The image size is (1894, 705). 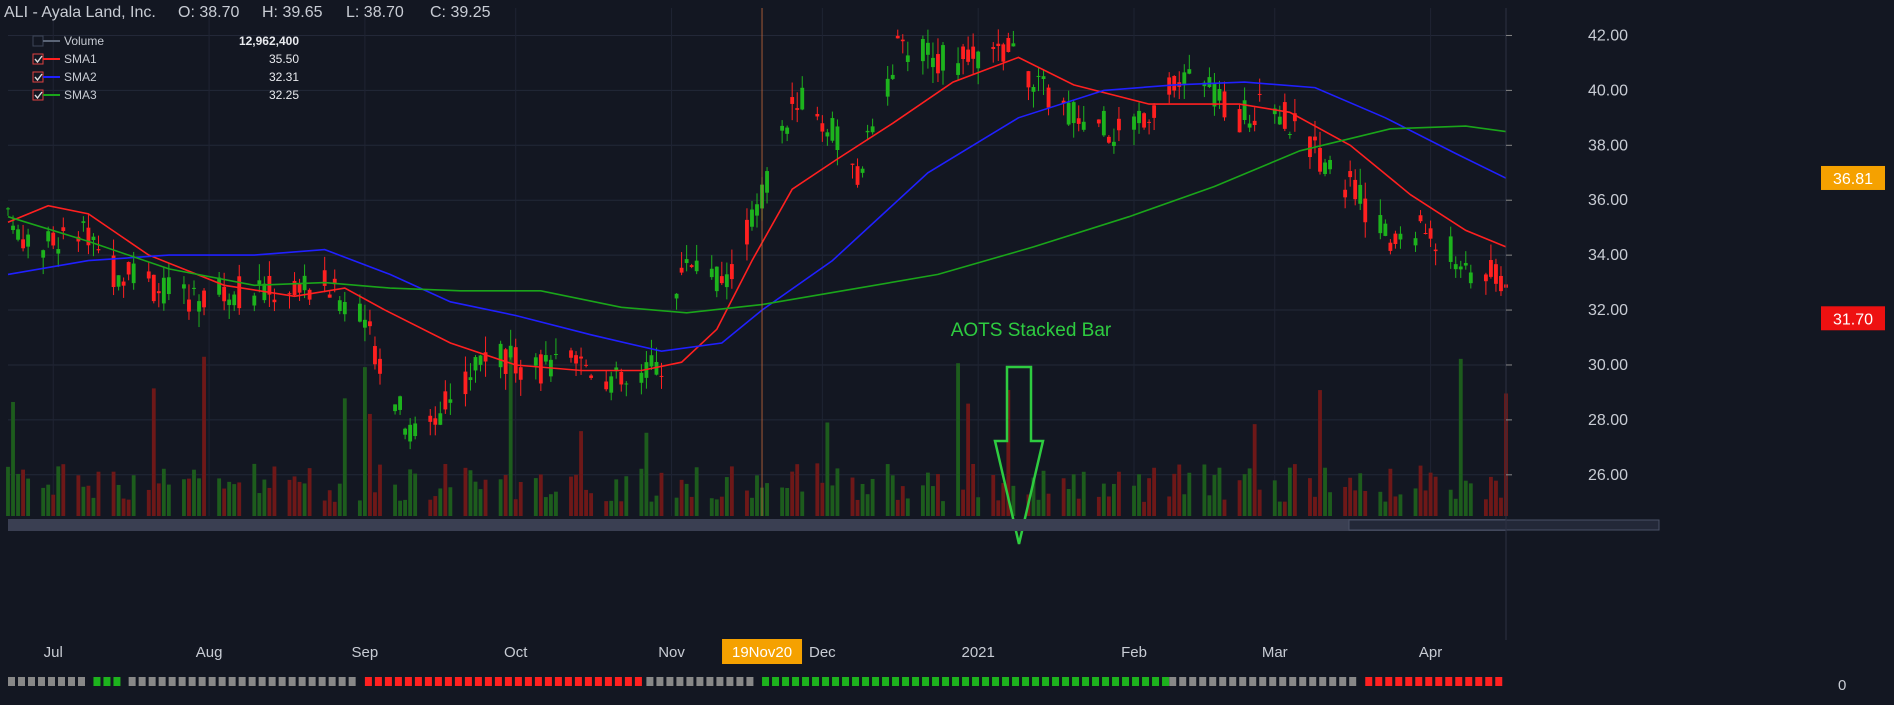 I want to click on x-tick-label: Oct, so click(x=516, y=652).